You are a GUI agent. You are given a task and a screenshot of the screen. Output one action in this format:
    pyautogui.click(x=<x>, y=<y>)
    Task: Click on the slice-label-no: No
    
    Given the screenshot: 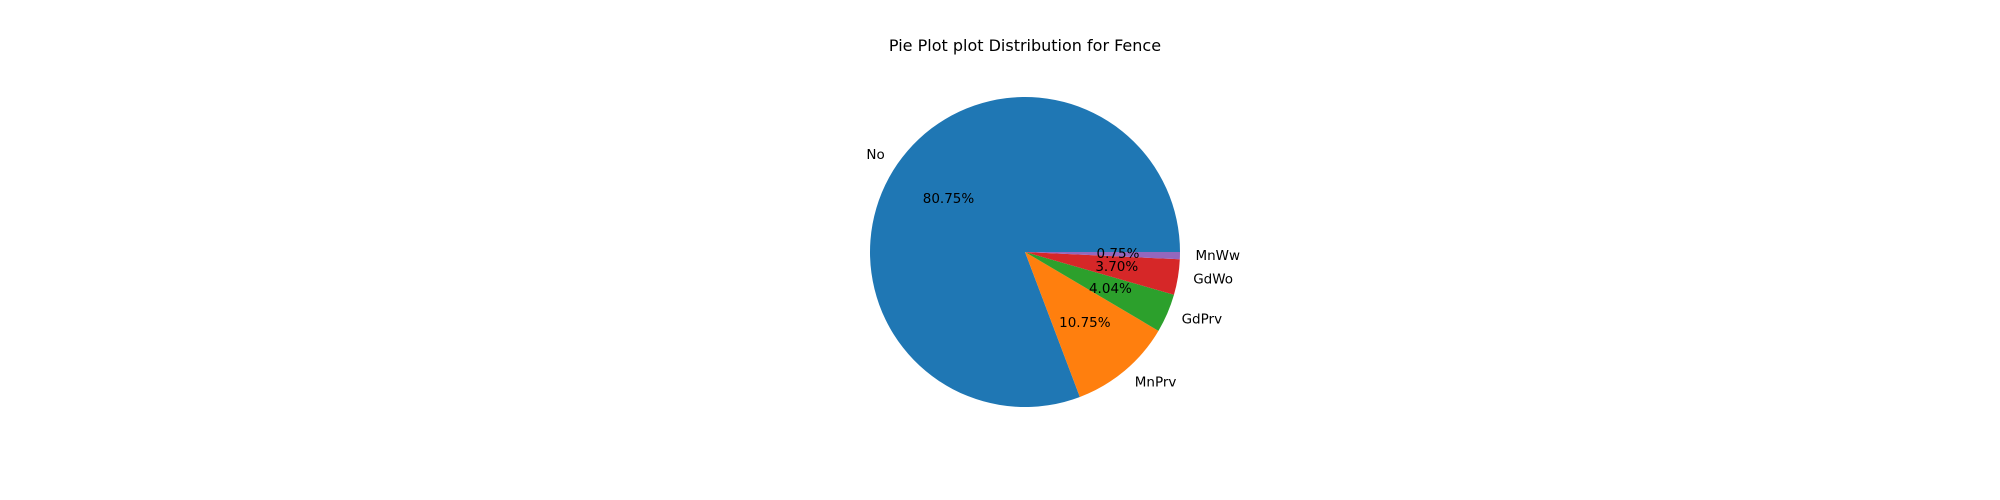 What is the action you would take?
    pyautogui.click(x=875, y=155)
    